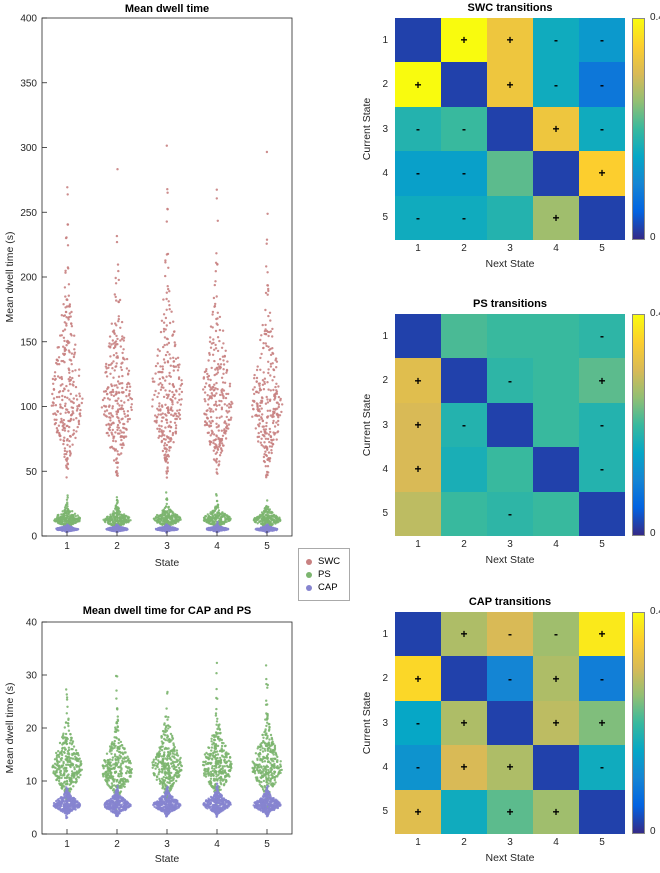  I want to click on legend: SWC PS CAP, so click(324, 574).